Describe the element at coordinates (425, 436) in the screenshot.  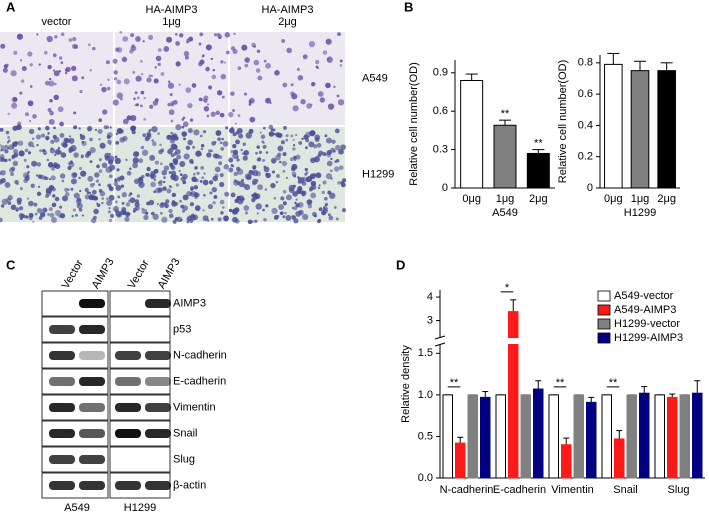
I see `y-tick-label: 0.5` at that location.